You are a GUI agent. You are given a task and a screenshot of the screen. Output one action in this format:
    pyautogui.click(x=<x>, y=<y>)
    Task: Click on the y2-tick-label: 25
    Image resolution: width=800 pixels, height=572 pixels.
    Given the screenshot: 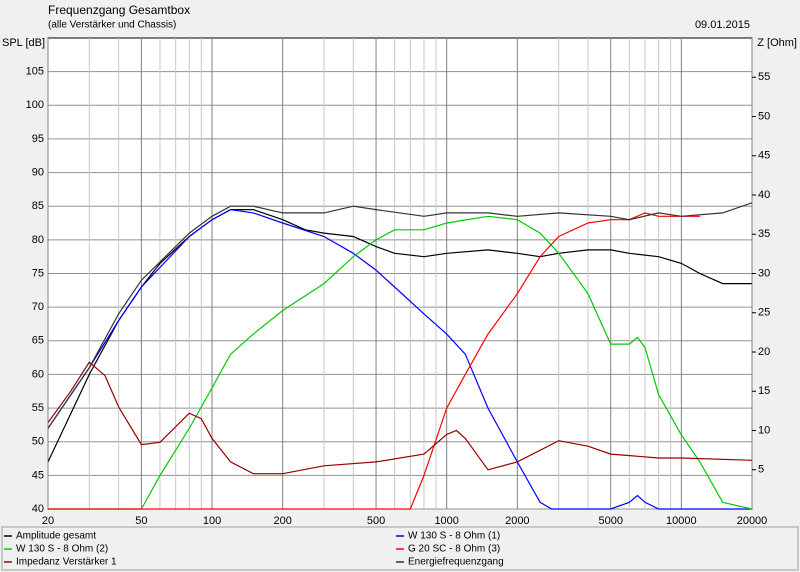 What is the action you would take?
    pyautogui.click(x=764, y=313)
    